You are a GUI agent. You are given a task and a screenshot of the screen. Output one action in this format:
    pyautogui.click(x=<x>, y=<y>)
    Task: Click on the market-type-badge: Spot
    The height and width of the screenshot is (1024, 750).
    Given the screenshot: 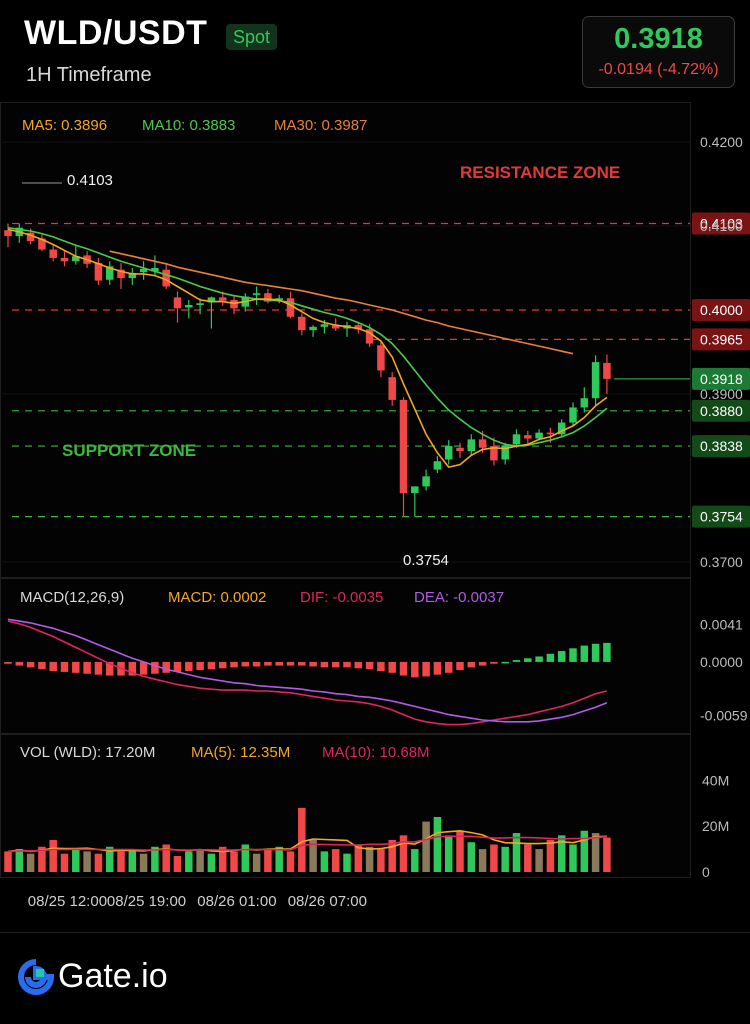 What is the action you would take?
    pyautogui.click(x=252, y=37)
    